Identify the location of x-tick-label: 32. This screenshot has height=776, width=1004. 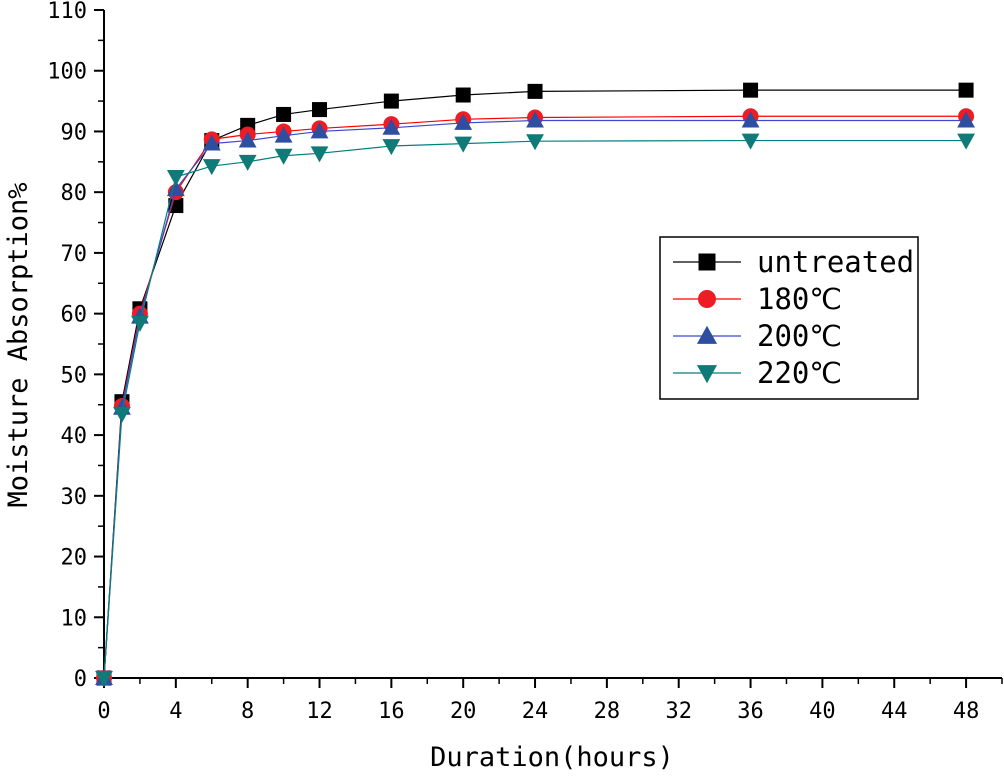
(678, 711).